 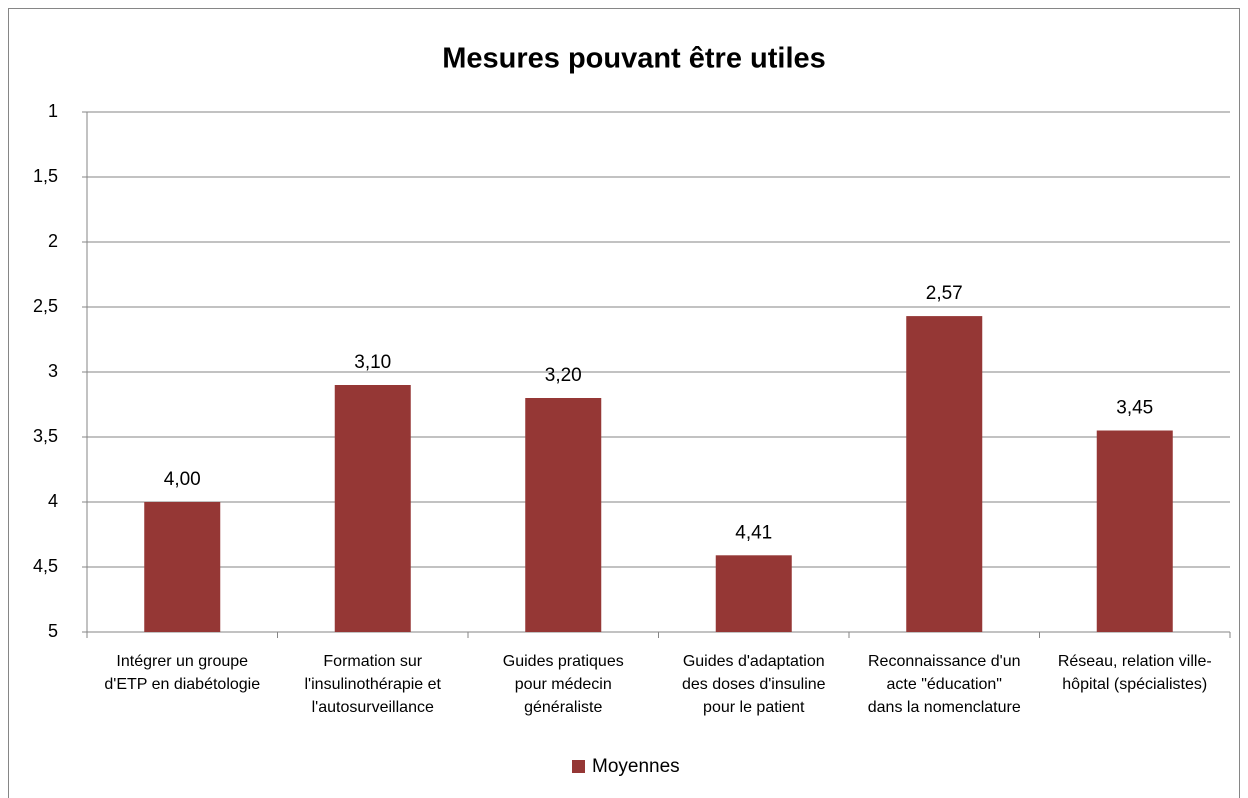 What do you see at coordinates (53, 111) in the screenshot?
I see `y-tick-label: 1` at bounding box center [53, 111].